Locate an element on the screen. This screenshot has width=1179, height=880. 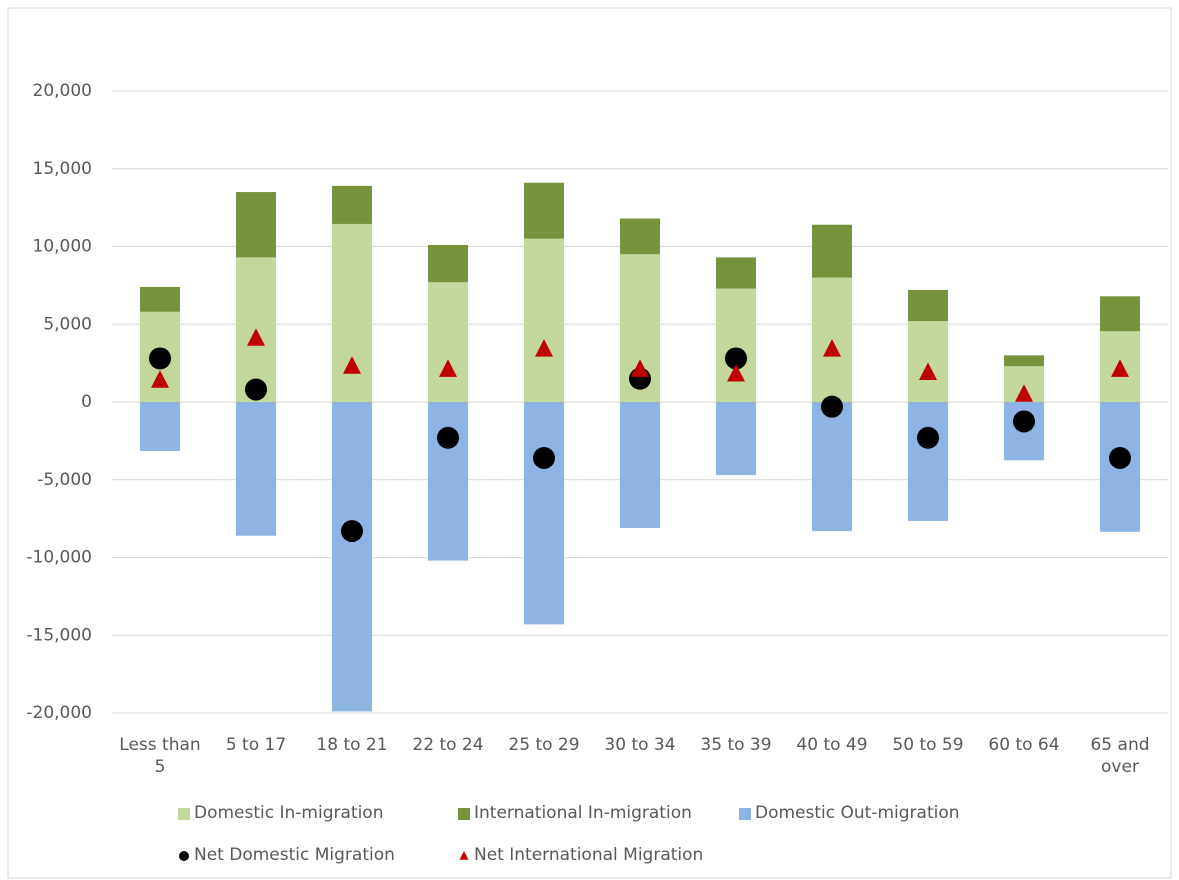
x-tick-label: 22 to 24 is located at coordinates (448, 745).